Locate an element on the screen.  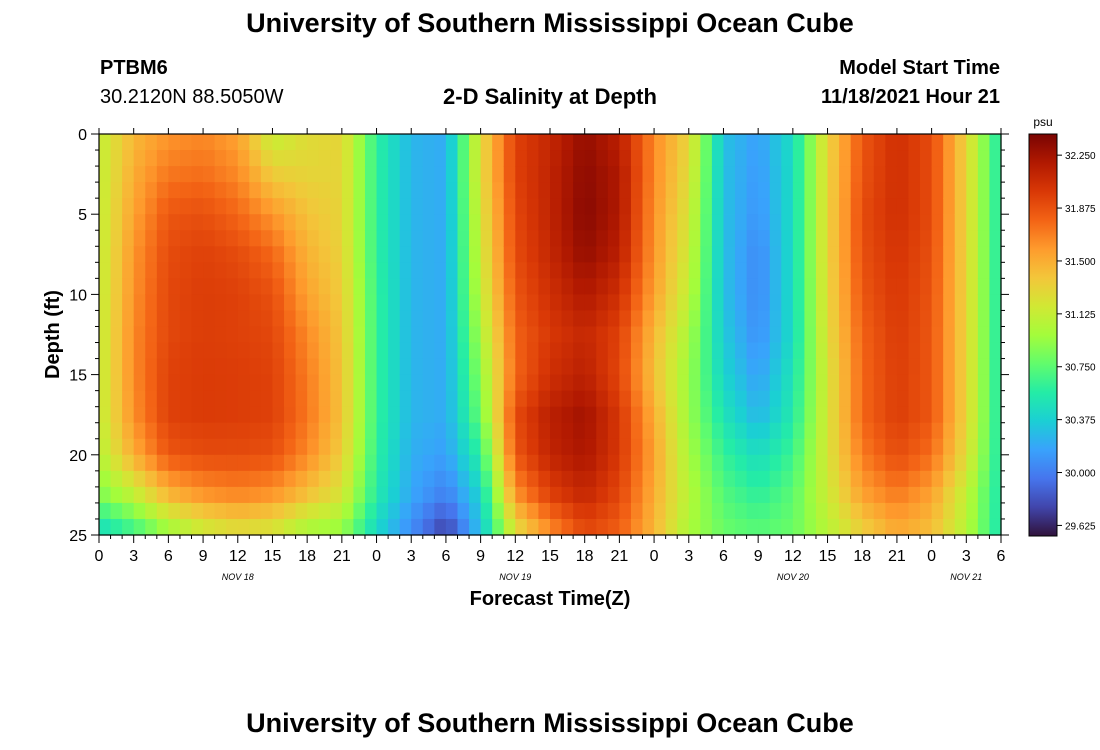
station-id: PTBM6 is located at coordinates (134, 68).